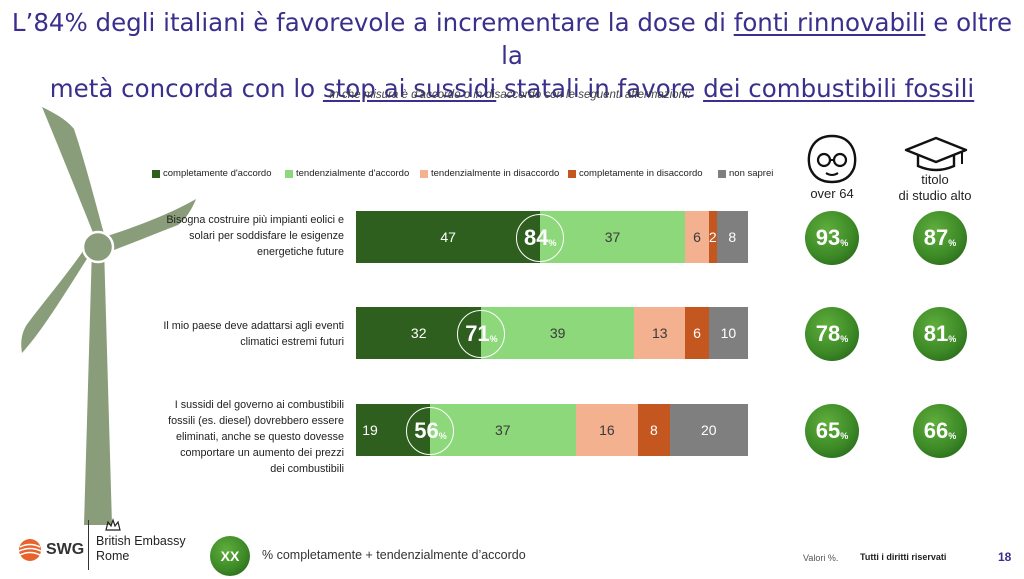  I want to click on bar-value-label: 47, so click(448, 237).